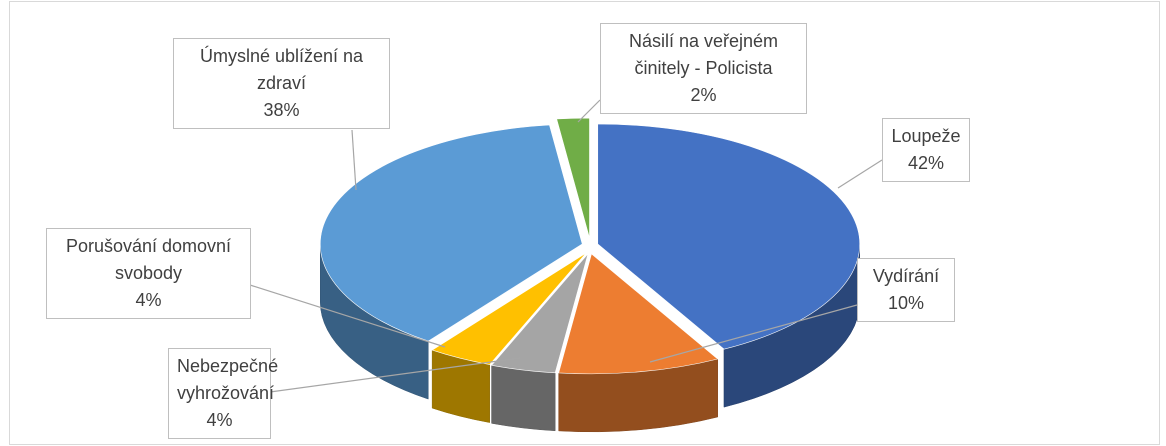 The height and width of the screenshot is (446, 1166). What do you see at coordinates (223, 393) in the screenshot?
I see `data-label: Nebezpečné vyhrožování 4%` at bounding box center [223, 393].